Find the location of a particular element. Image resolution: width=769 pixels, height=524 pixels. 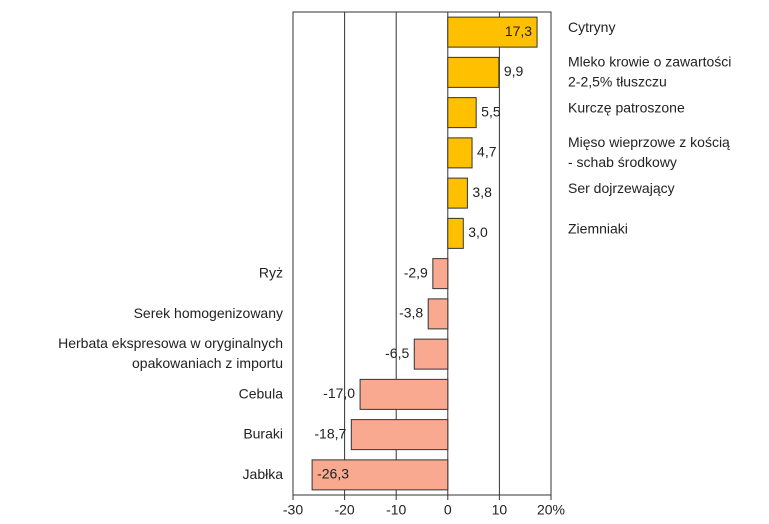

x-tick-label: 0 is located at coordinates (448, 510).